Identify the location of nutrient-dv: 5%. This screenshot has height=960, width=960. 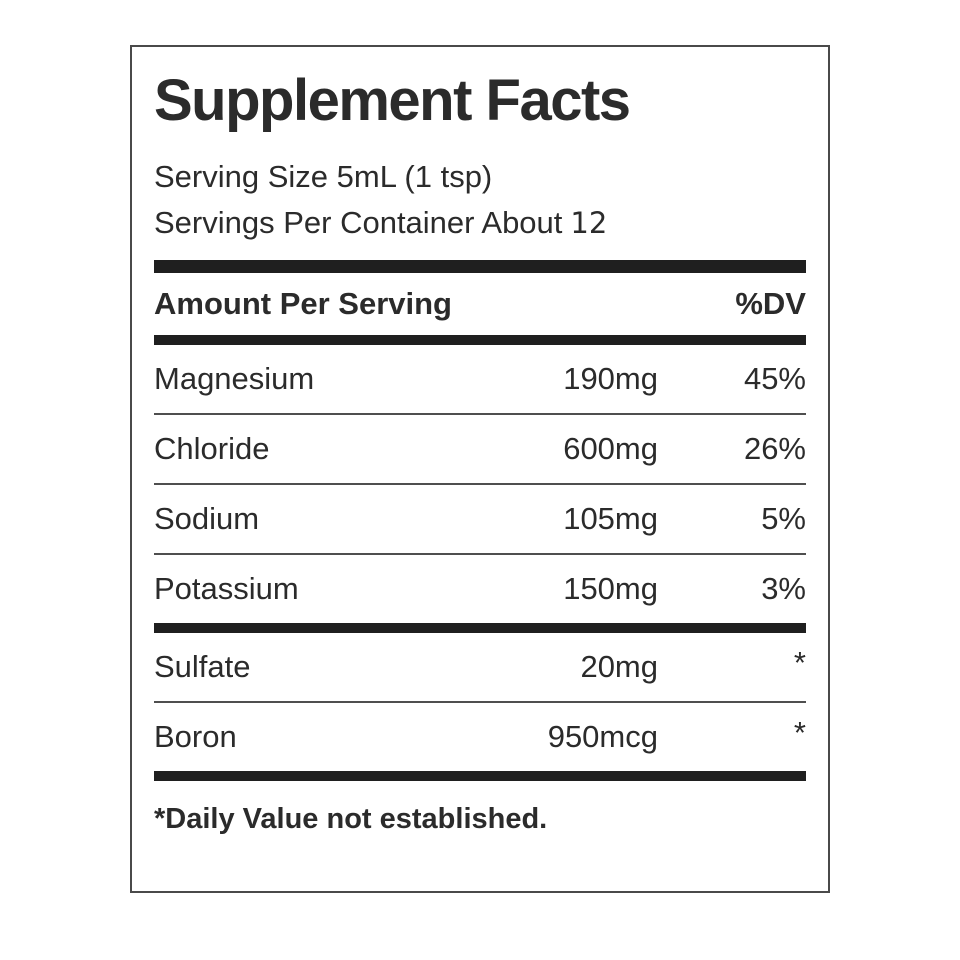
(783, 518).